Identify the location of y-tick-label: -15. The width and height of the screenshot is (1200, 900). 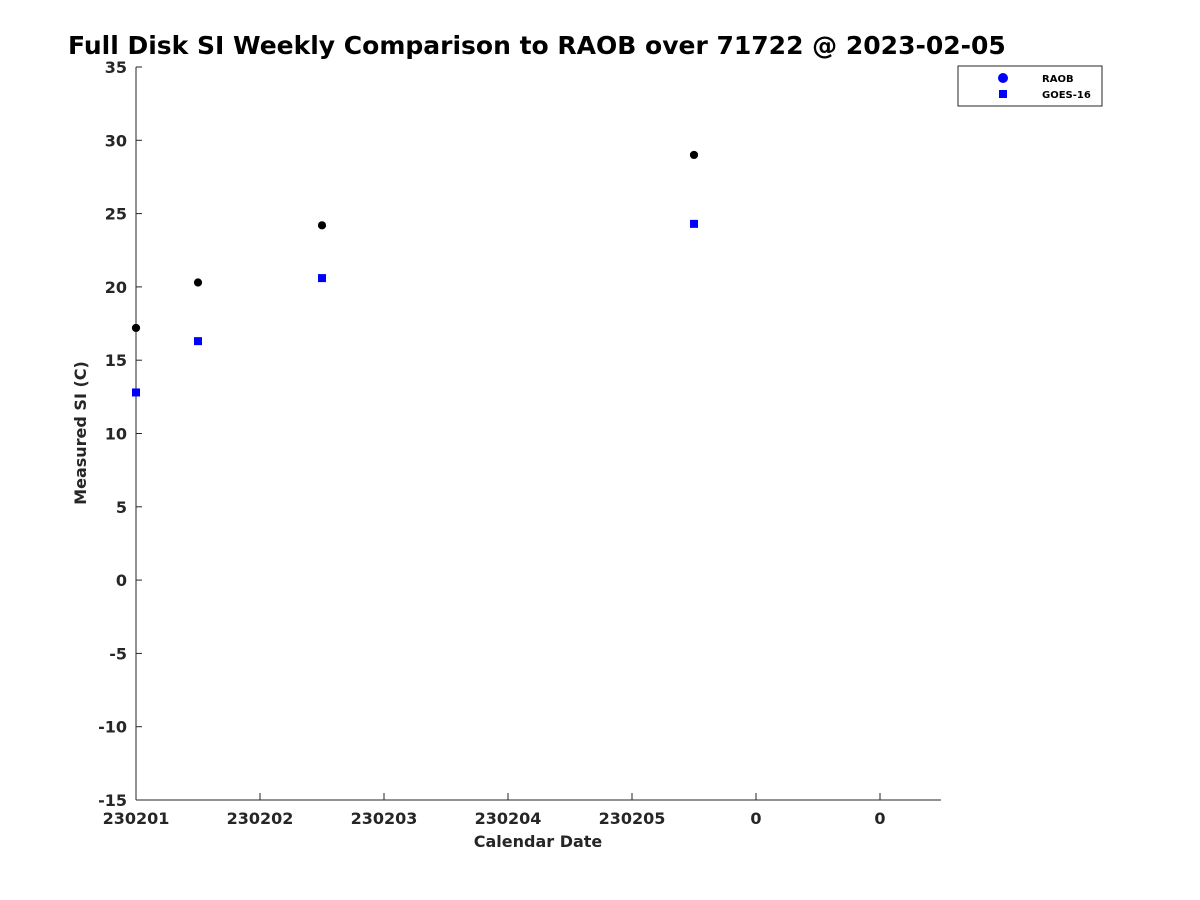
(112, 800).